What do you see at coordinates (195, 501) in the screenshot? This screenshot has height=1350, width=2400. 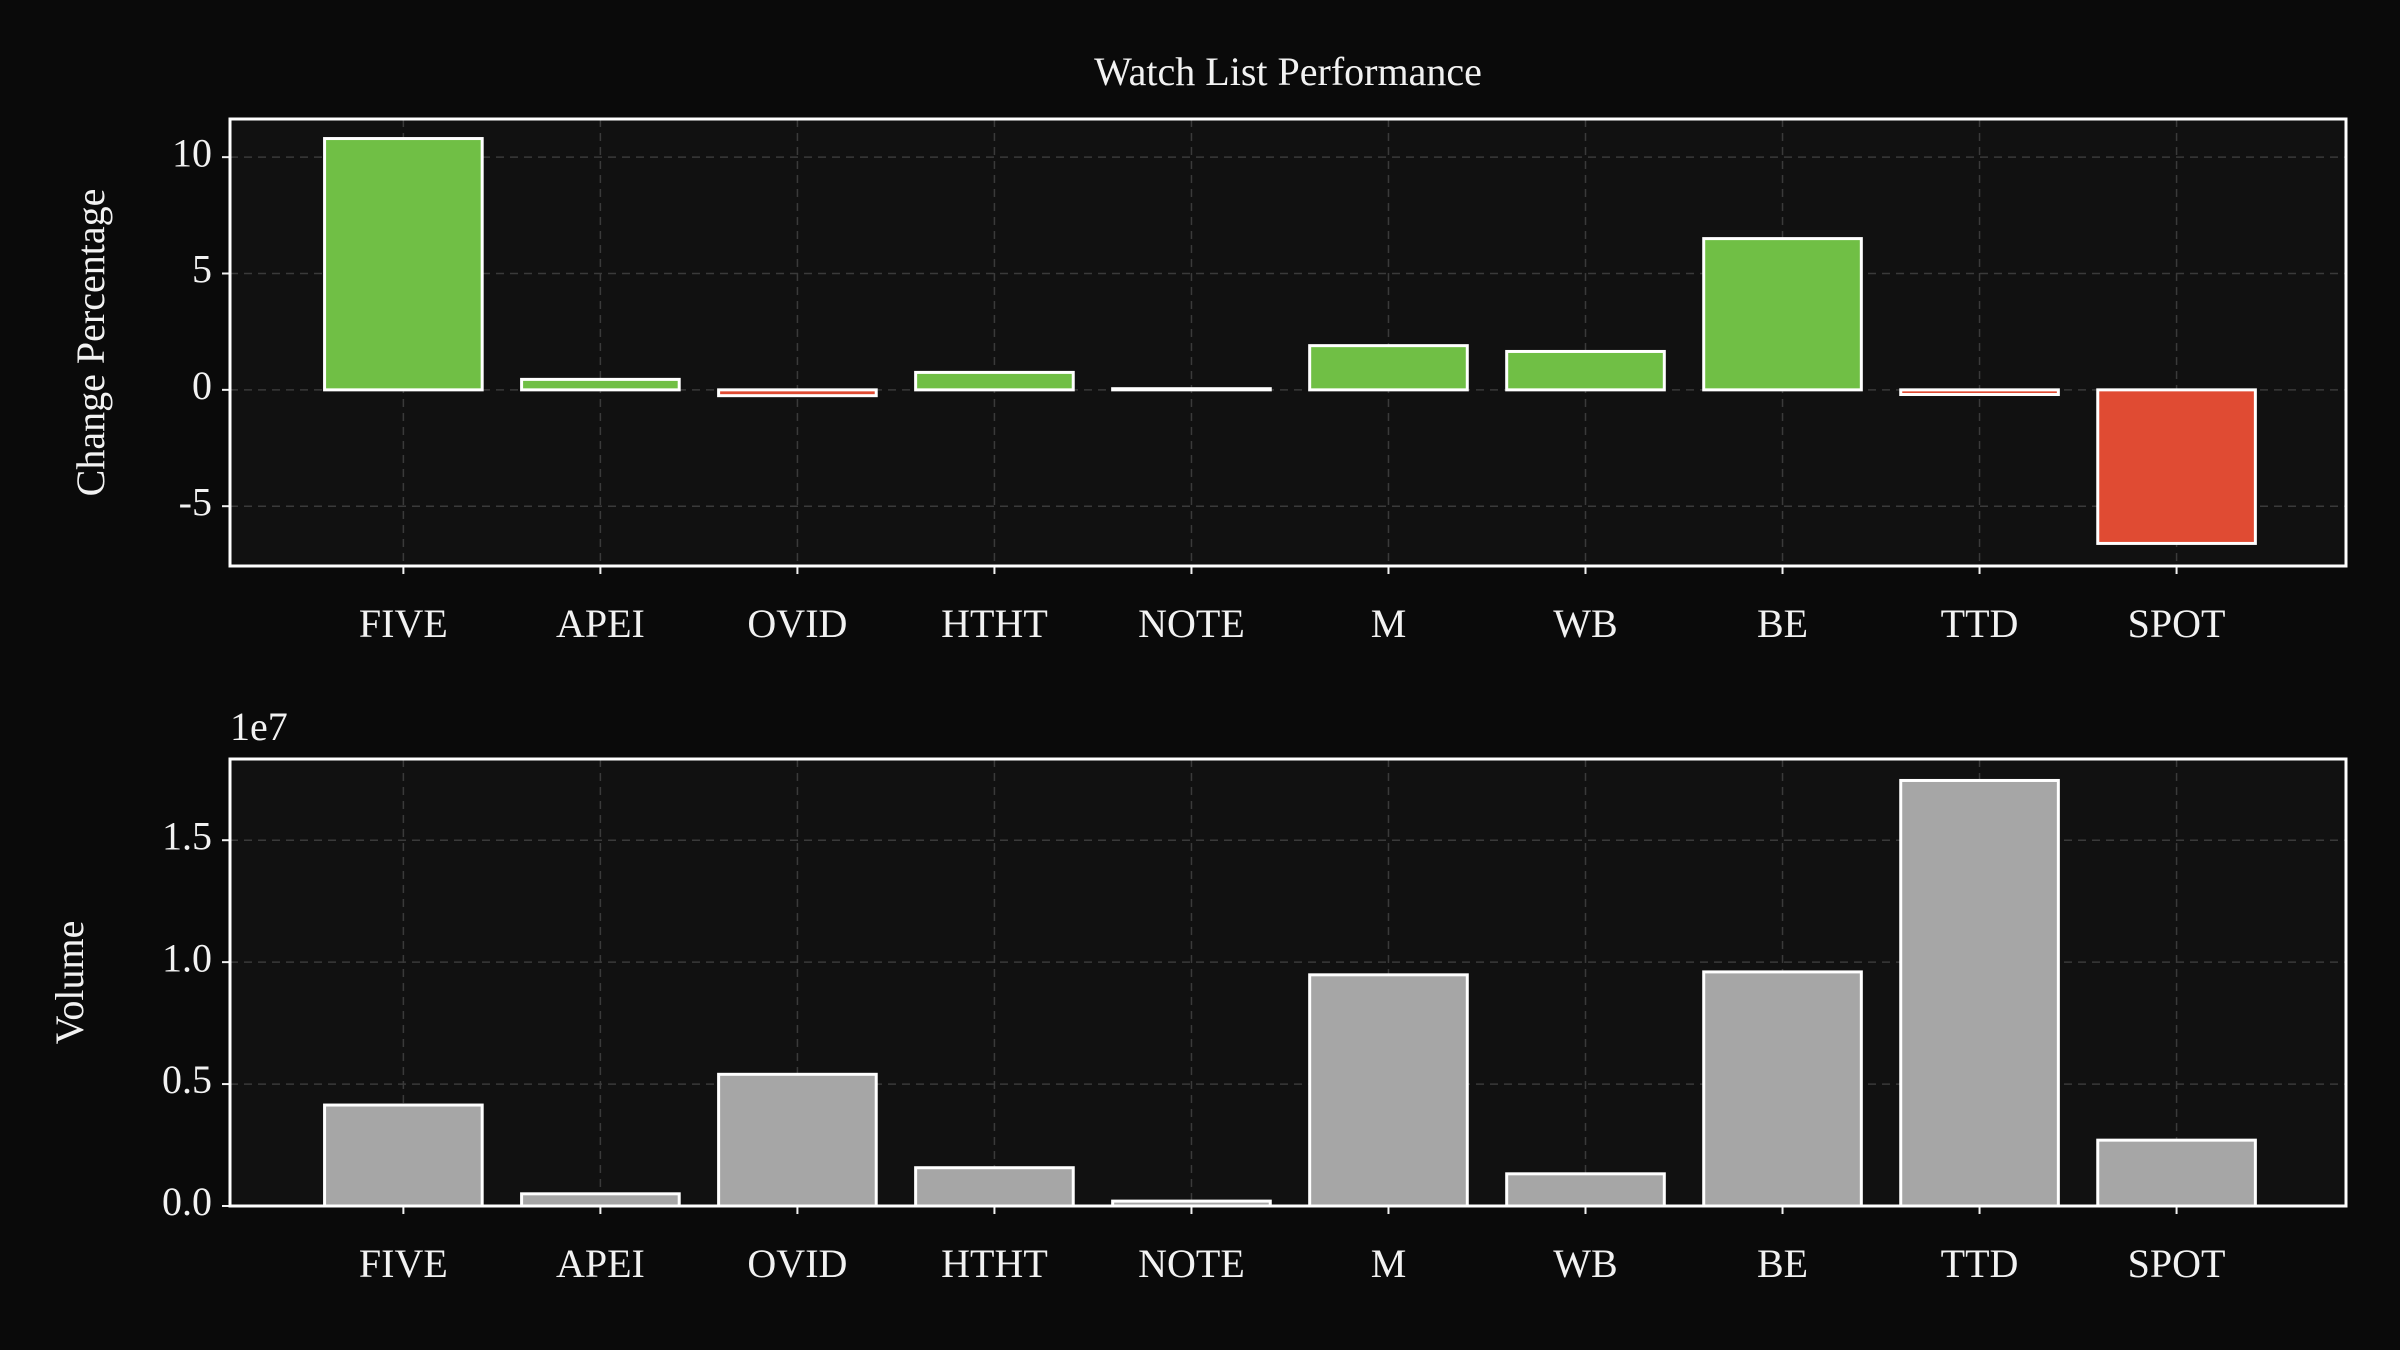 I see `y-tick-label: -5` at bounding box center [195, 501].